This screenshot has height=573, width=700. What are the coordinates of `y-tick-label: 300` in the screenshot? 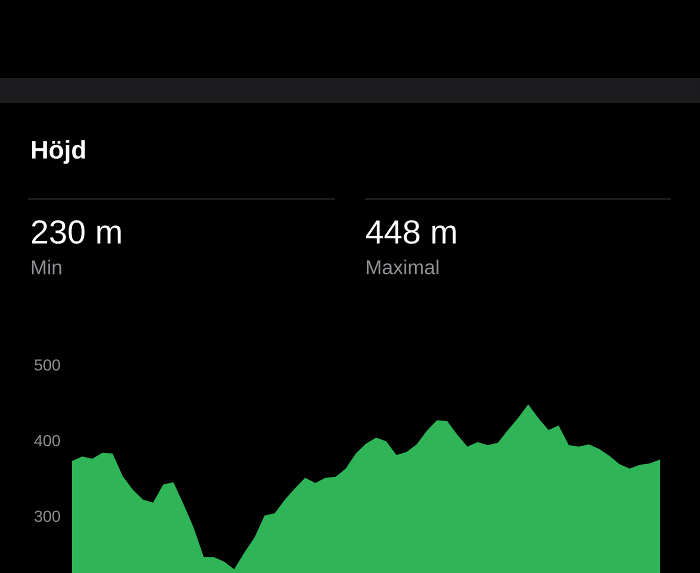 It's located at (47, 516).